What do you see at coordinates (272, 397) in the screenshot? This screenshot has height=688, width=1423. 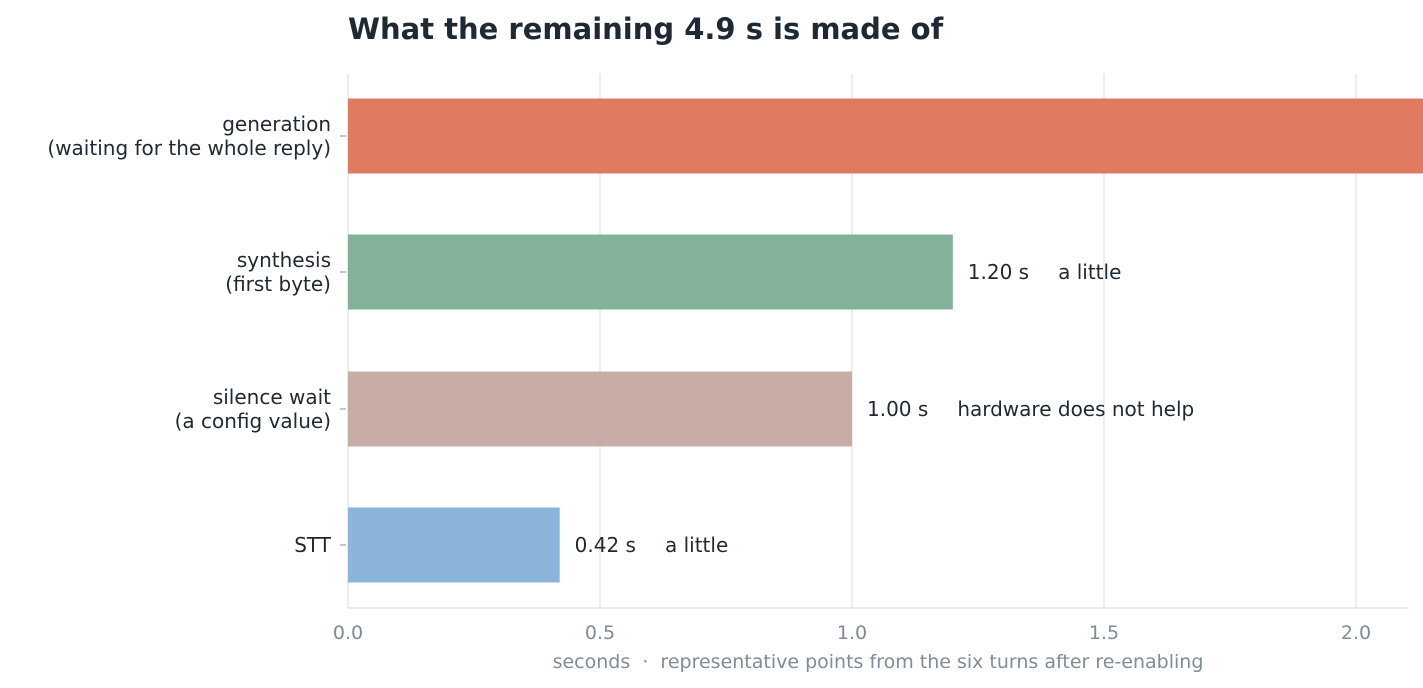 I see `category-label: silence wait` at bounding box center [272, 397].